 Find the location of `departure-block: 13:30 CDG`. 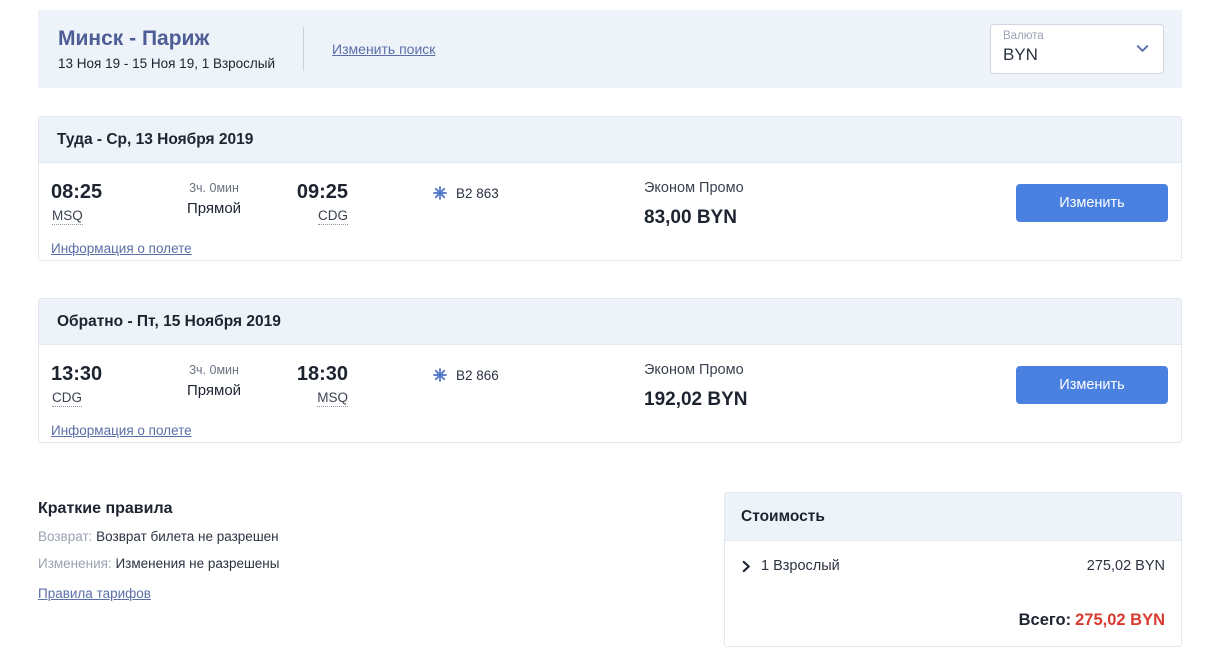

departure-block: 13:30 CDG is located at coordinates (76, 385).